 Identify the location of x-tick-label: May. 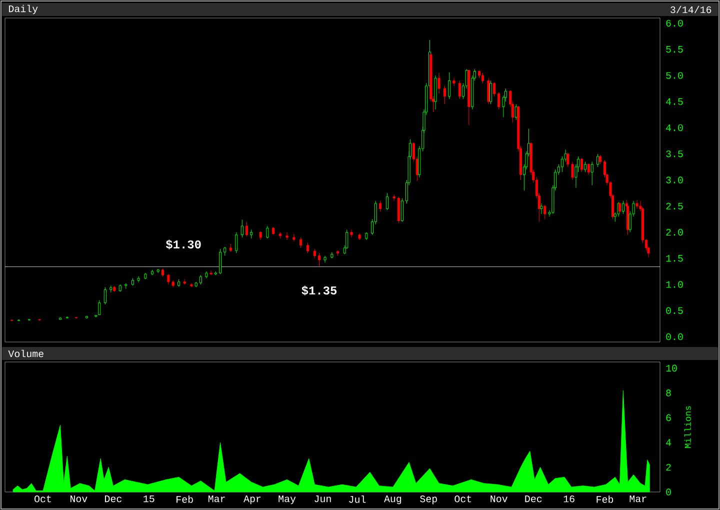
(287, 500).